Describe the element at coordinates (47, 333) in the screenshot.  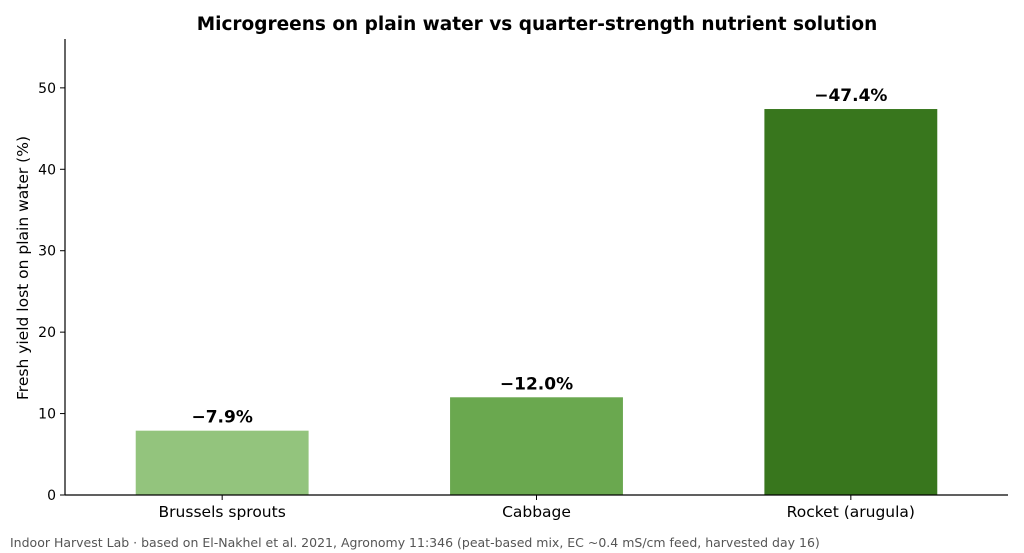
I see `y-tick-label: 20` at that location.